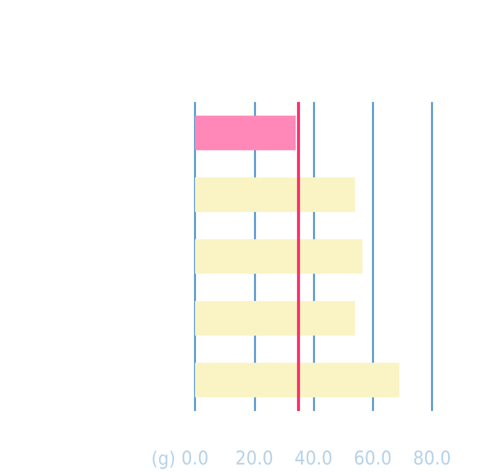 The width and height of the screenshot is (484, 472). I want to click on x-tick-label: 60.0, so click(373, 459).